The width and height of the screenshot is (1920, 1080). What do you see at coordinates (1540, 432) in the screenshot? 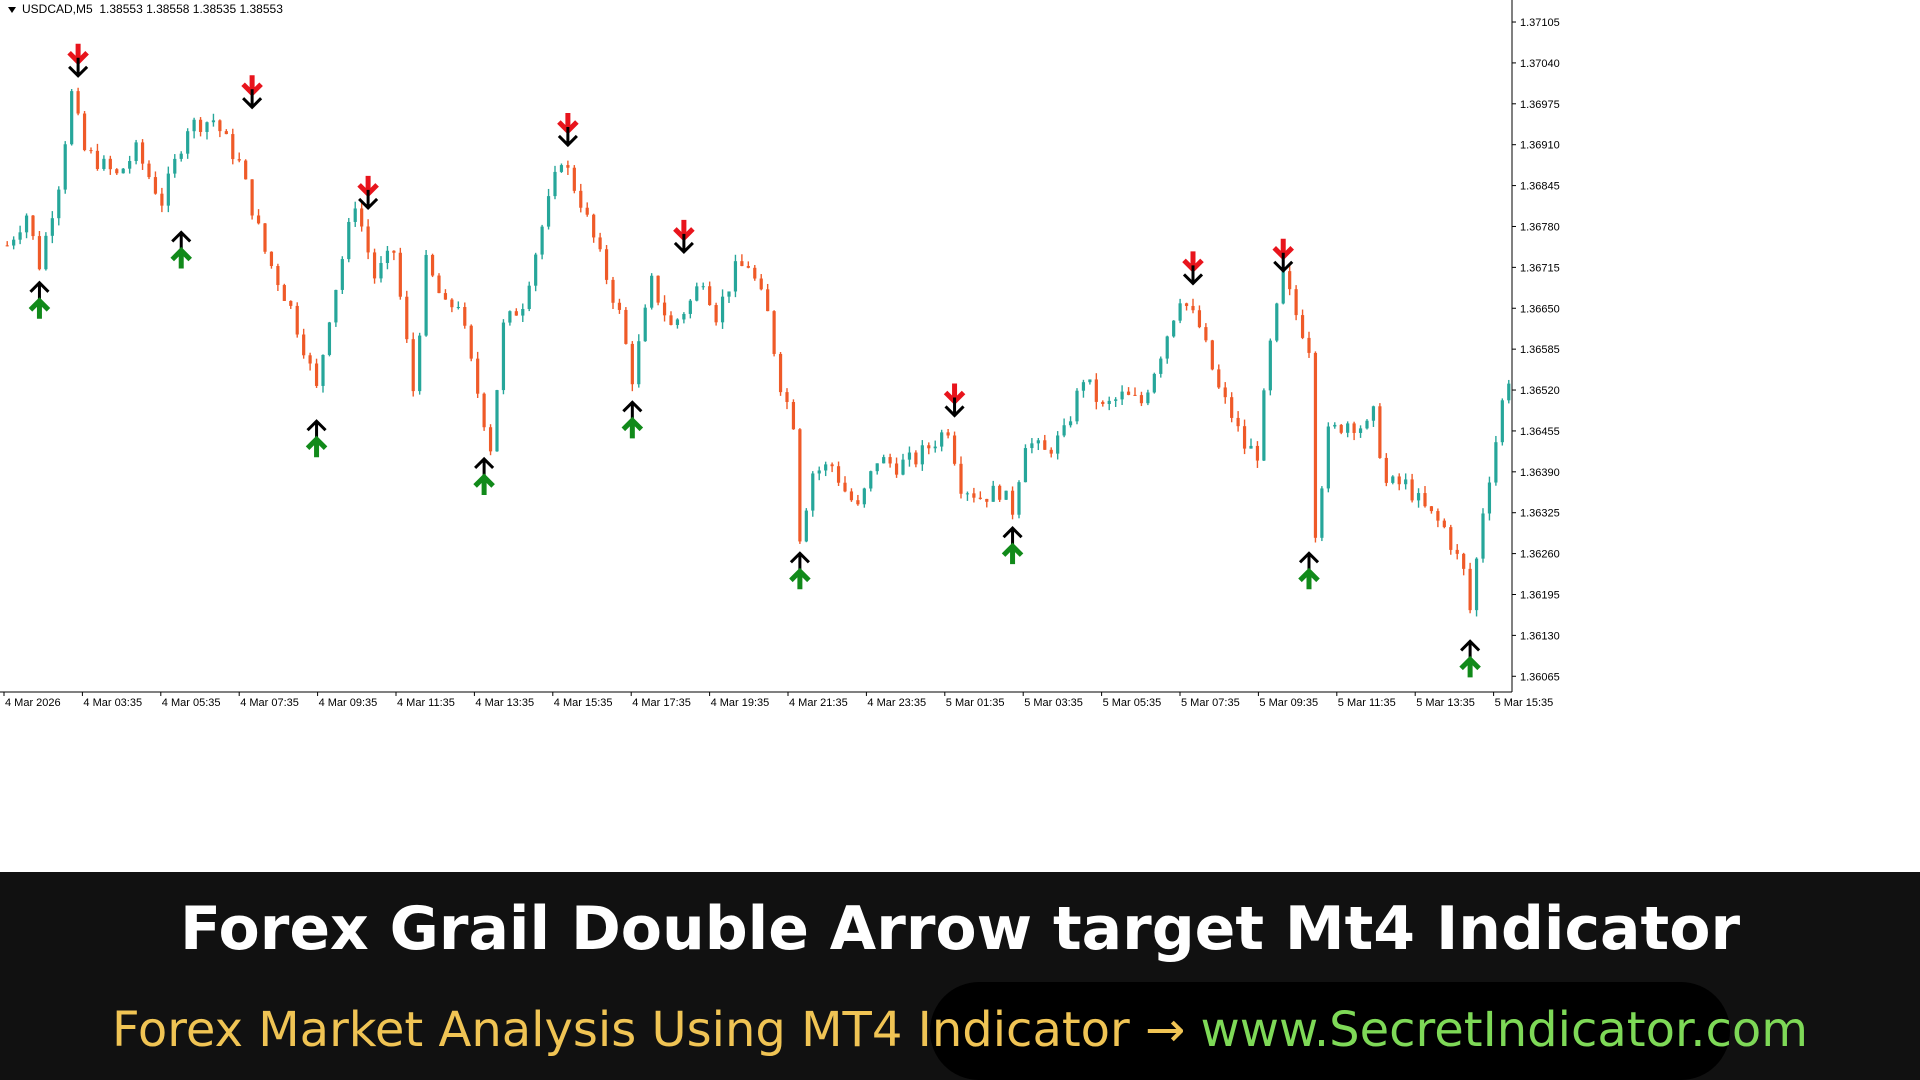
I see `y-tick-label: 1.36455` at bounding box center [1540, 432].